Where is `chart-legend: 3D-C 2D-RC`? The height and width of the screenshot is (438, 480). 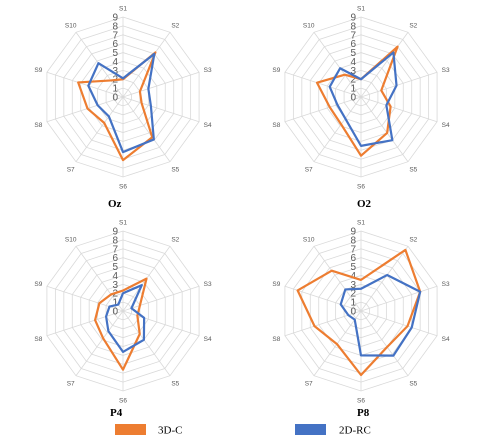 chart-legend: 3D-C 2D-RC is located at coordinates (243, 430).